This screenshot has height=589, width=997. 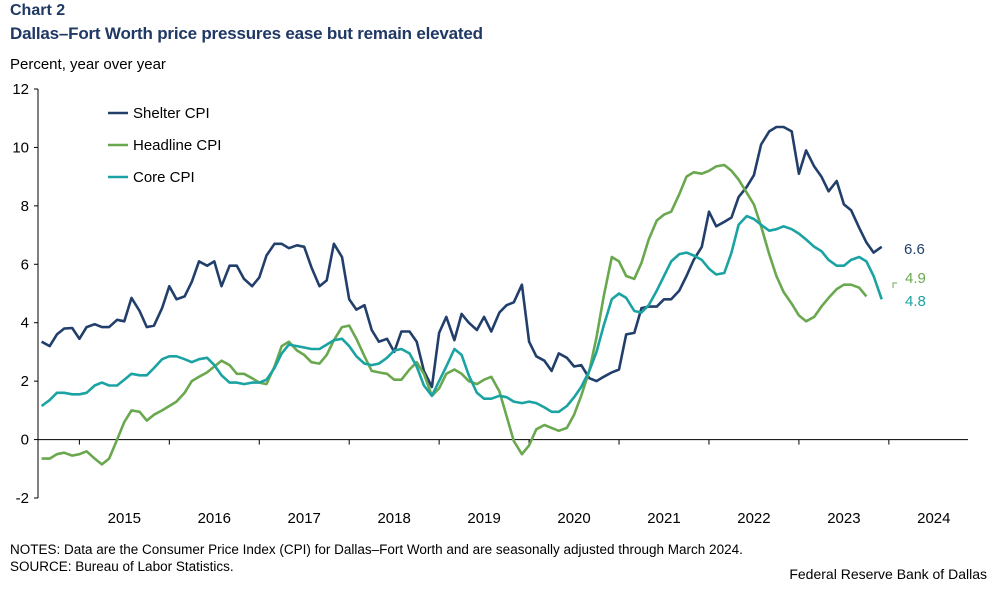 I want to click on y-tick-label: 8, so click(x=25, y=206).